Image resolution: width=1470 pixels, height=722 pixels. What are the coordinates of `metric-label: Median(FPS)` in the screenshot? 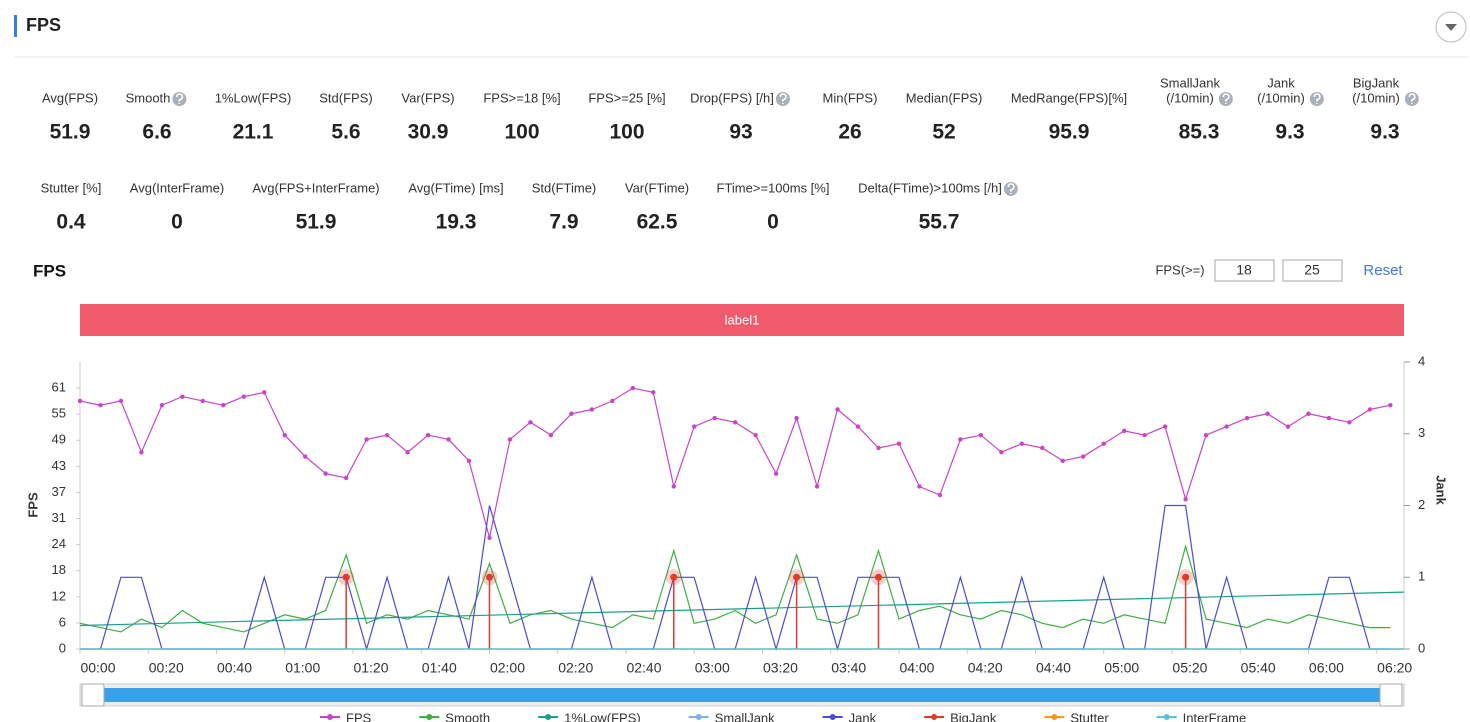 It's located at (944, 97).